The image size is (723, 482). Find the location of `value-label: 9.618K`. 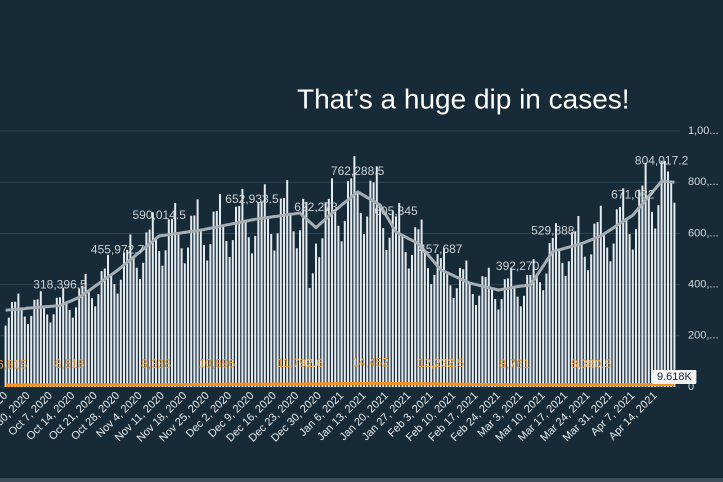

value-label: 9.618K is located at coordinates (675, 377).